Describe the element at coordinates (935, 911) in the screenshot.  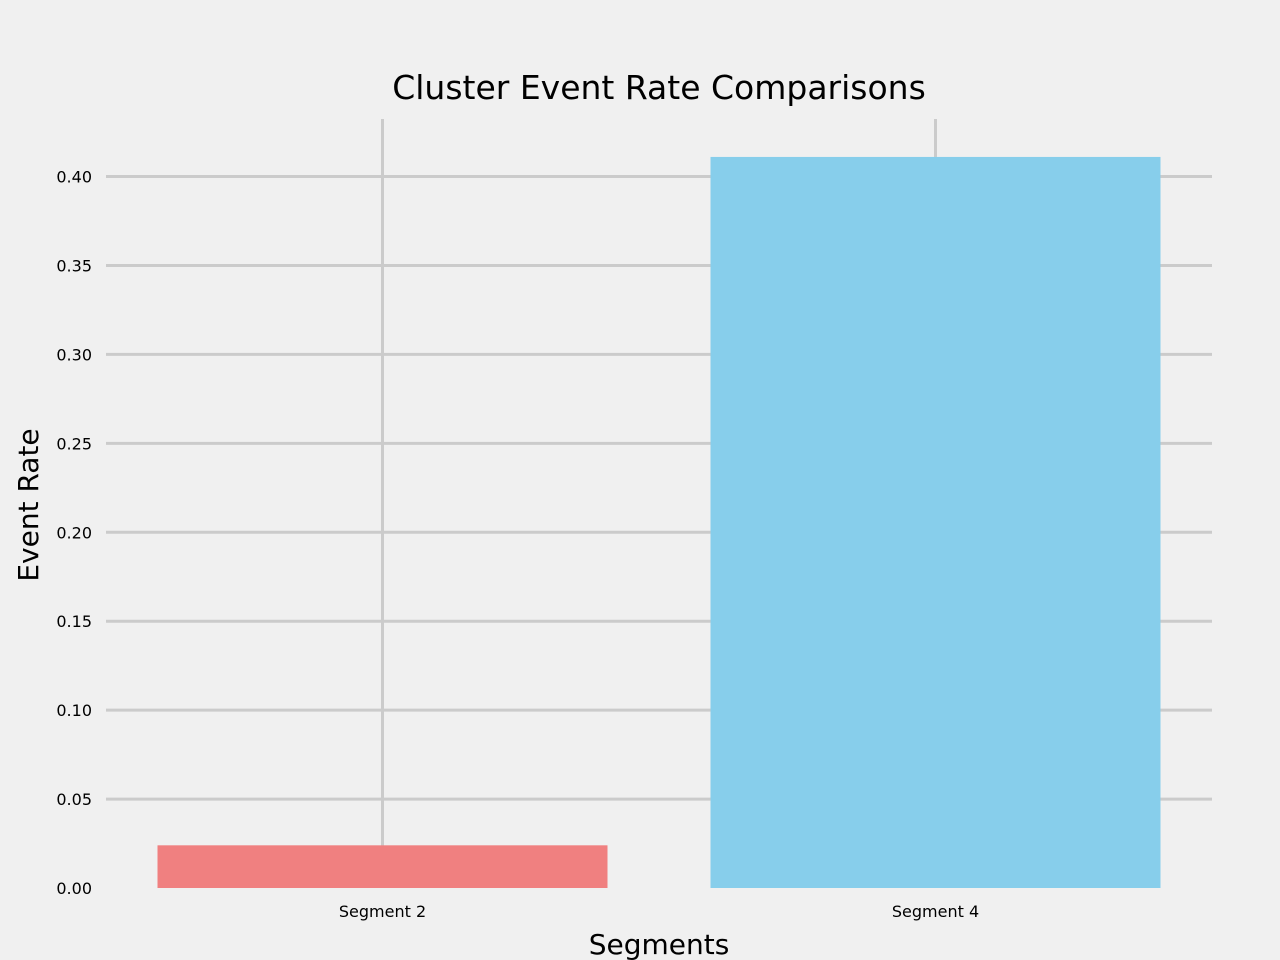
I see `x-tick-label: Segment 4` at that location.